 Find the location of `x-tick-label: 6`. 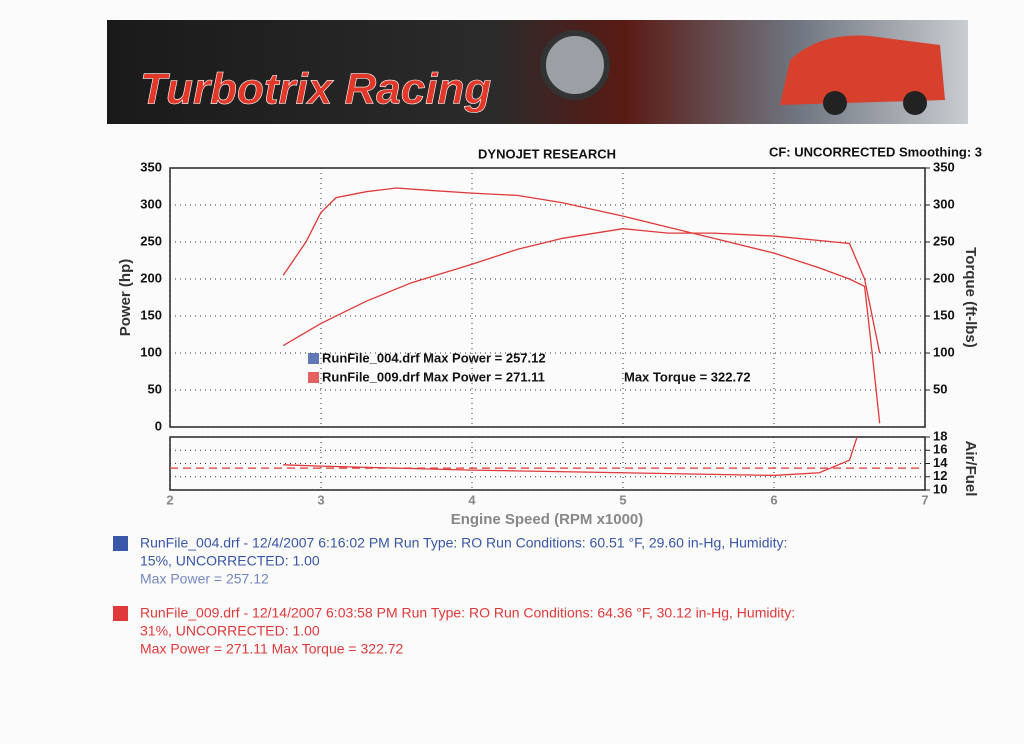

x-tick-label: 6 is located at coordinates (773, 499).